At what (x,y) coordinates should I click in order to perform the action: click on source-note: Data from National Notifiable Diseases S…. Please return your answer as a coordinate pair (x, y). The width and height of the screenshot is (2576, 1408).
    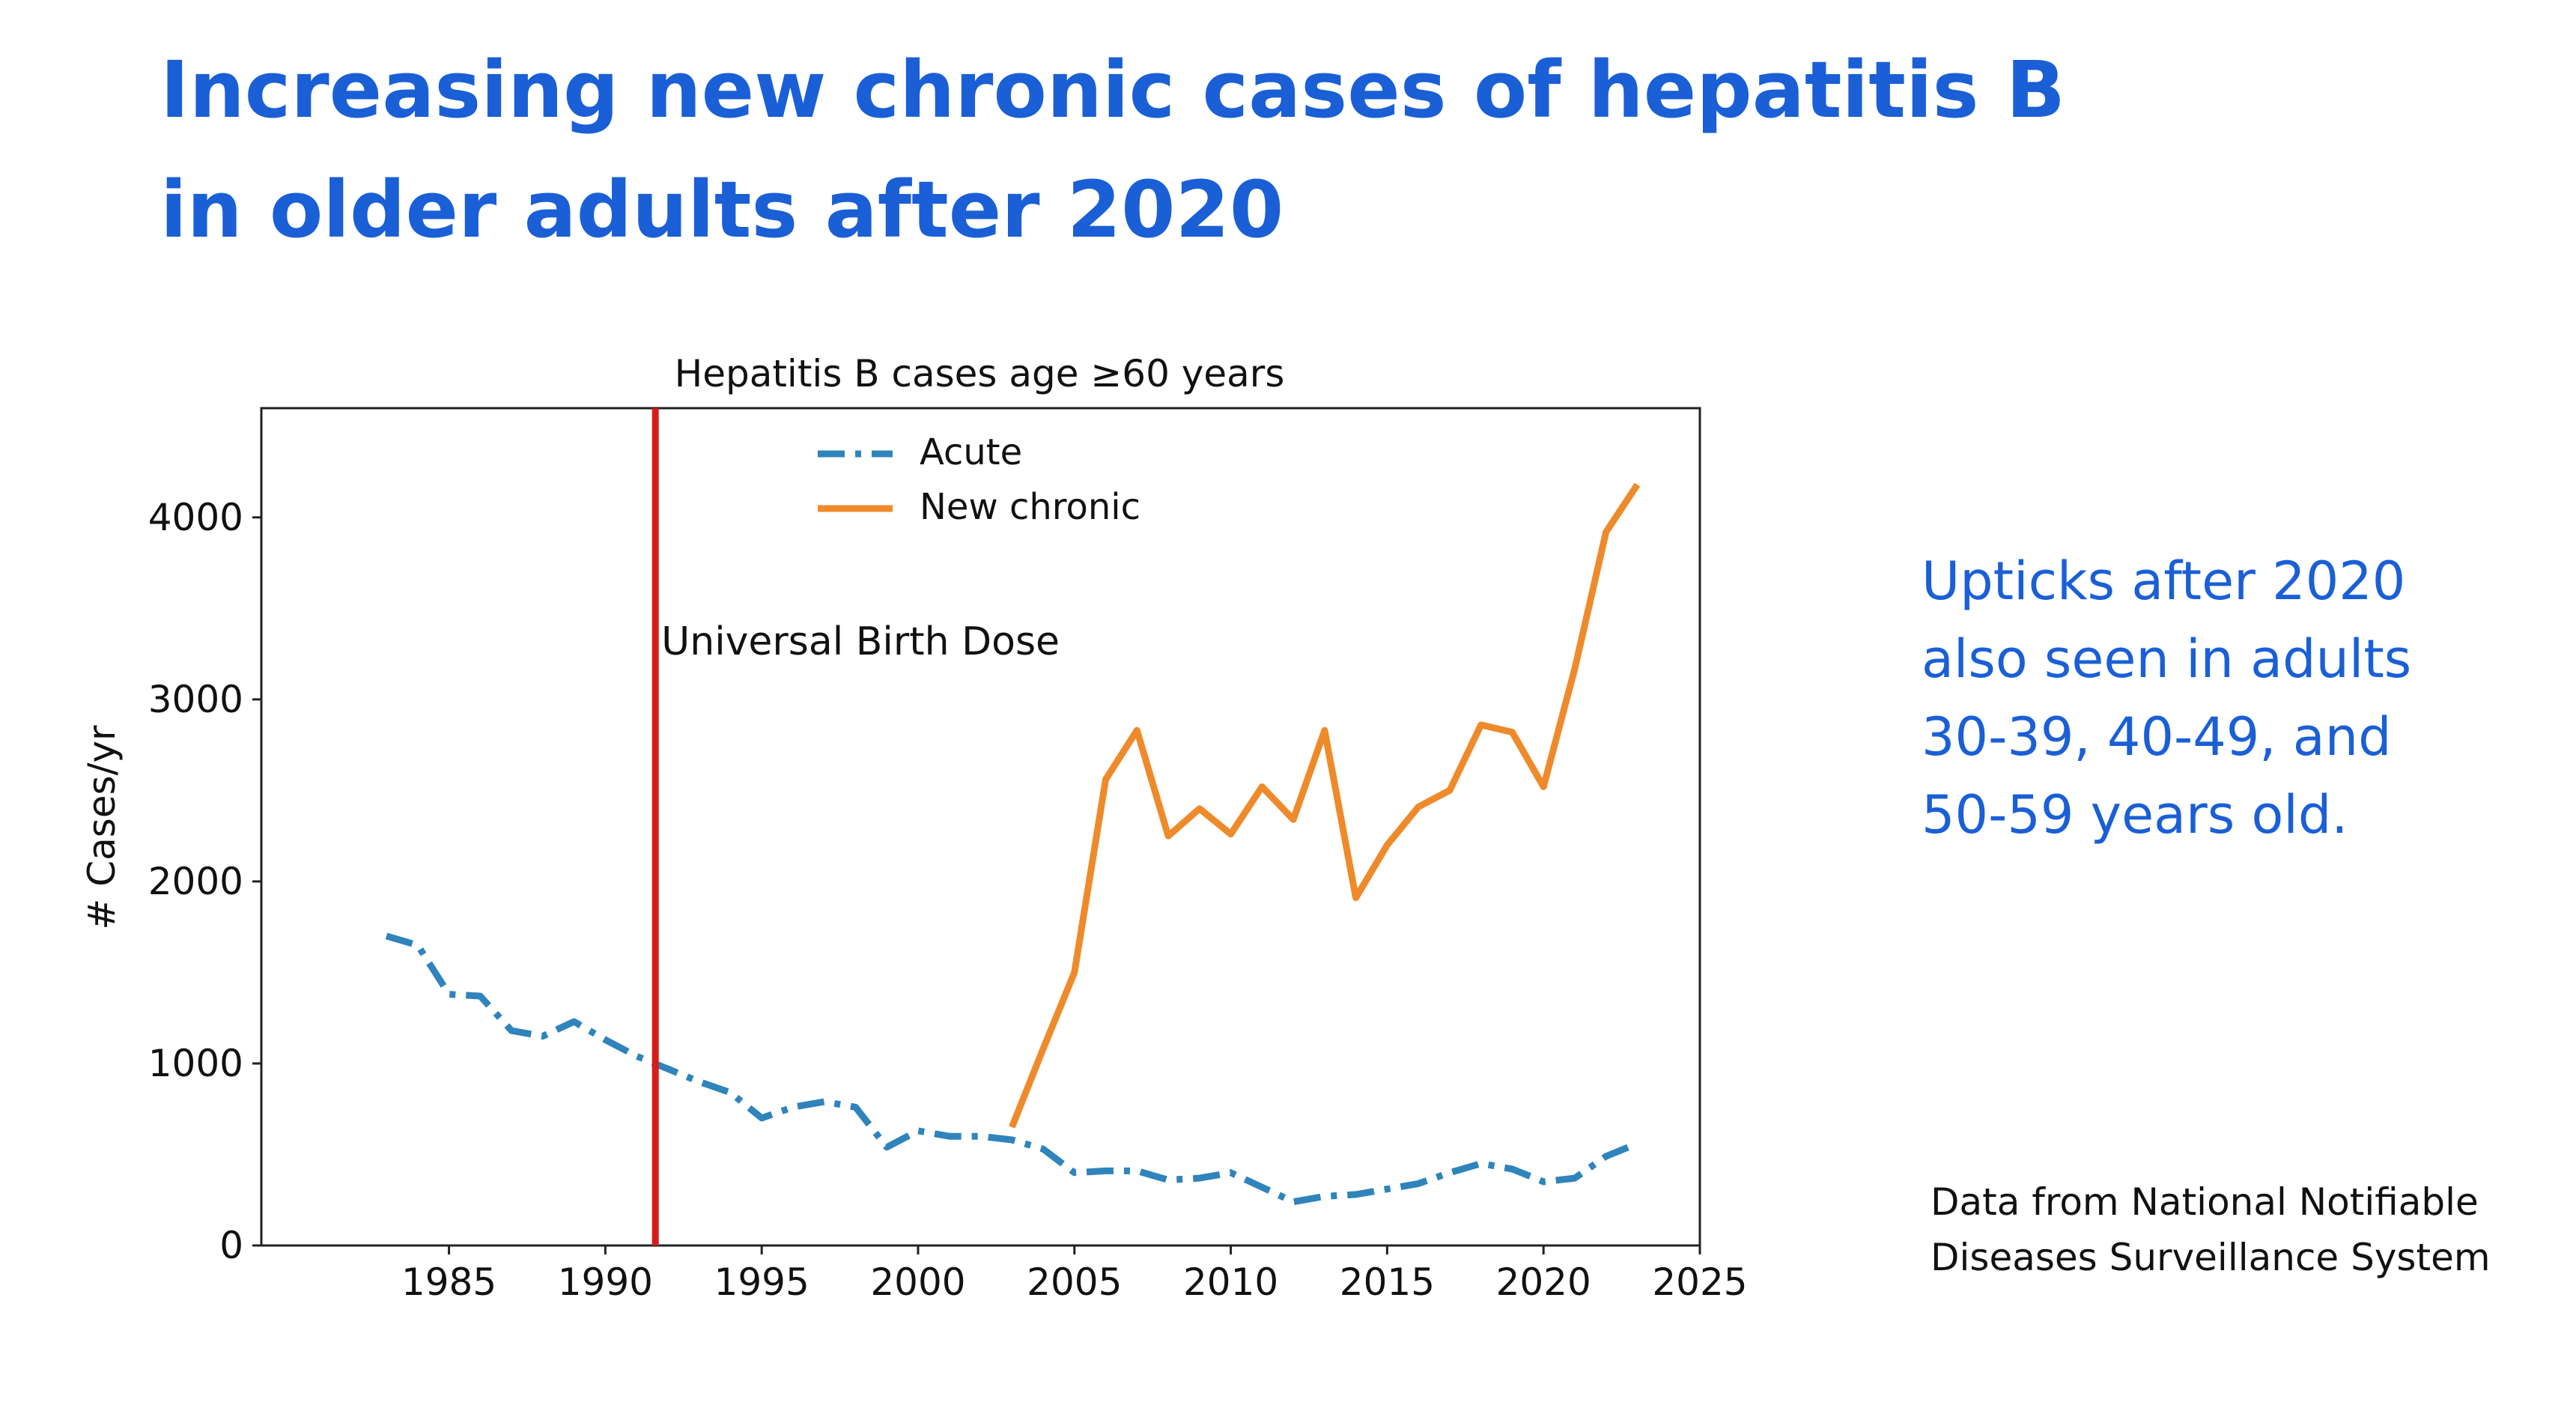
    Looking at the image, I should click on (2211, 1229).